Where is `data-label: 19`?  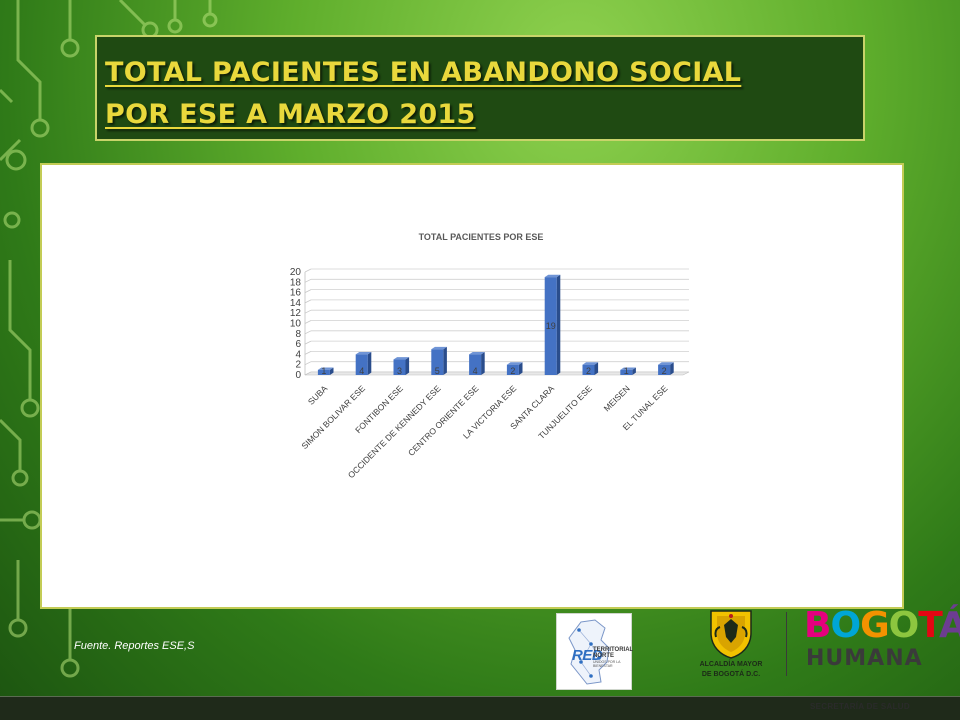 data-label: 19 is located at coordinates (551, 326).